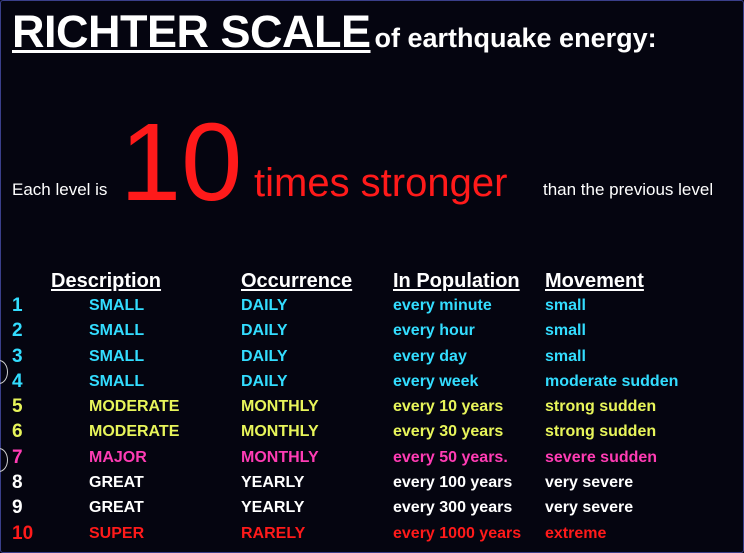  Describe the element at coordinates (576, 533) in the screenshot. I see `movement-cell: extreme` at that location.